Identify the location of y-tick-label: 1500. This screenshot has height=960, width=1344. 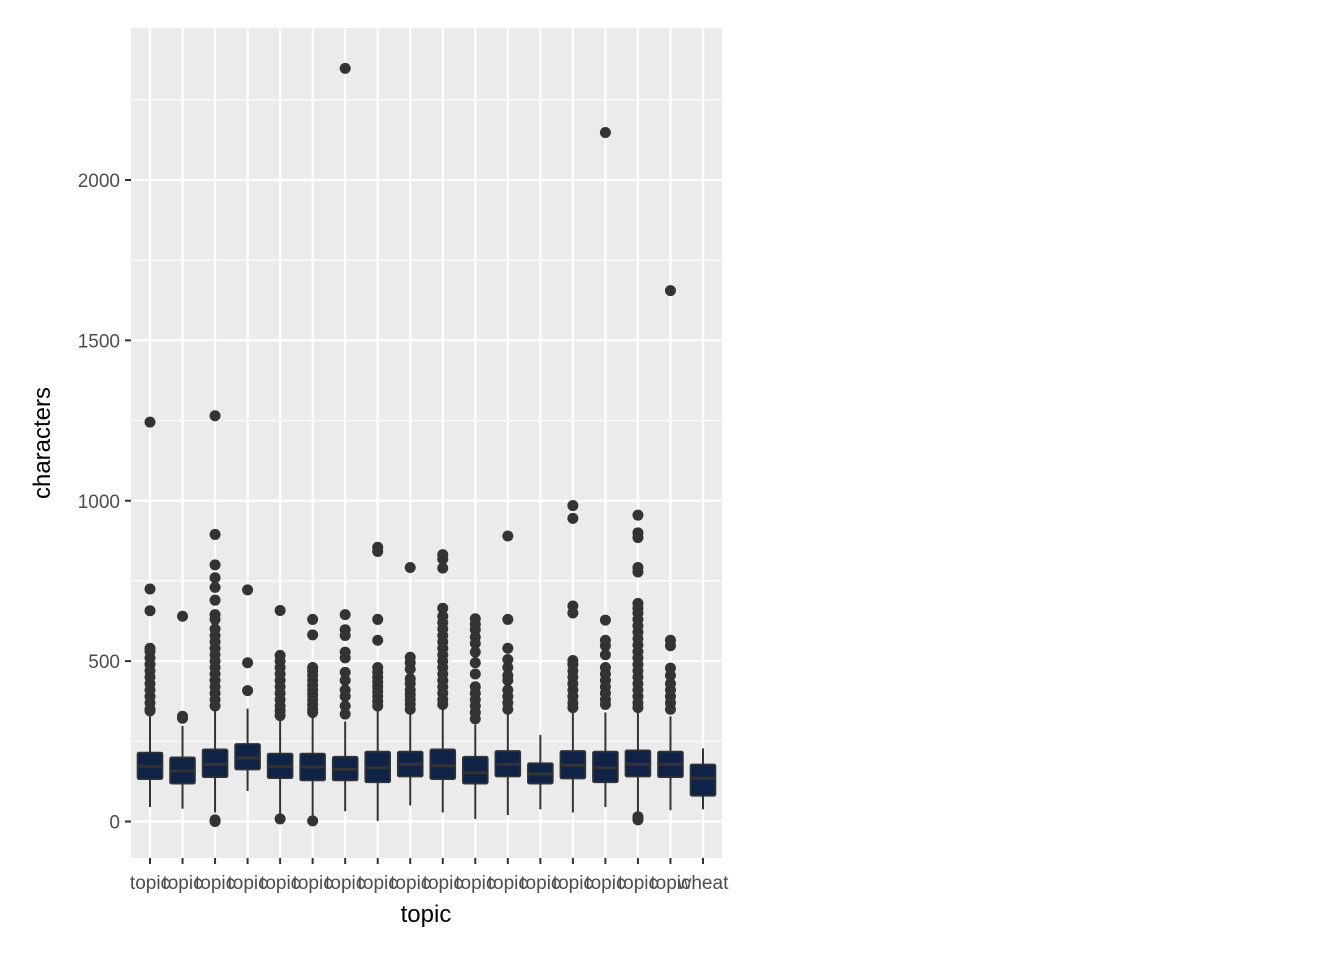
(99, 341).